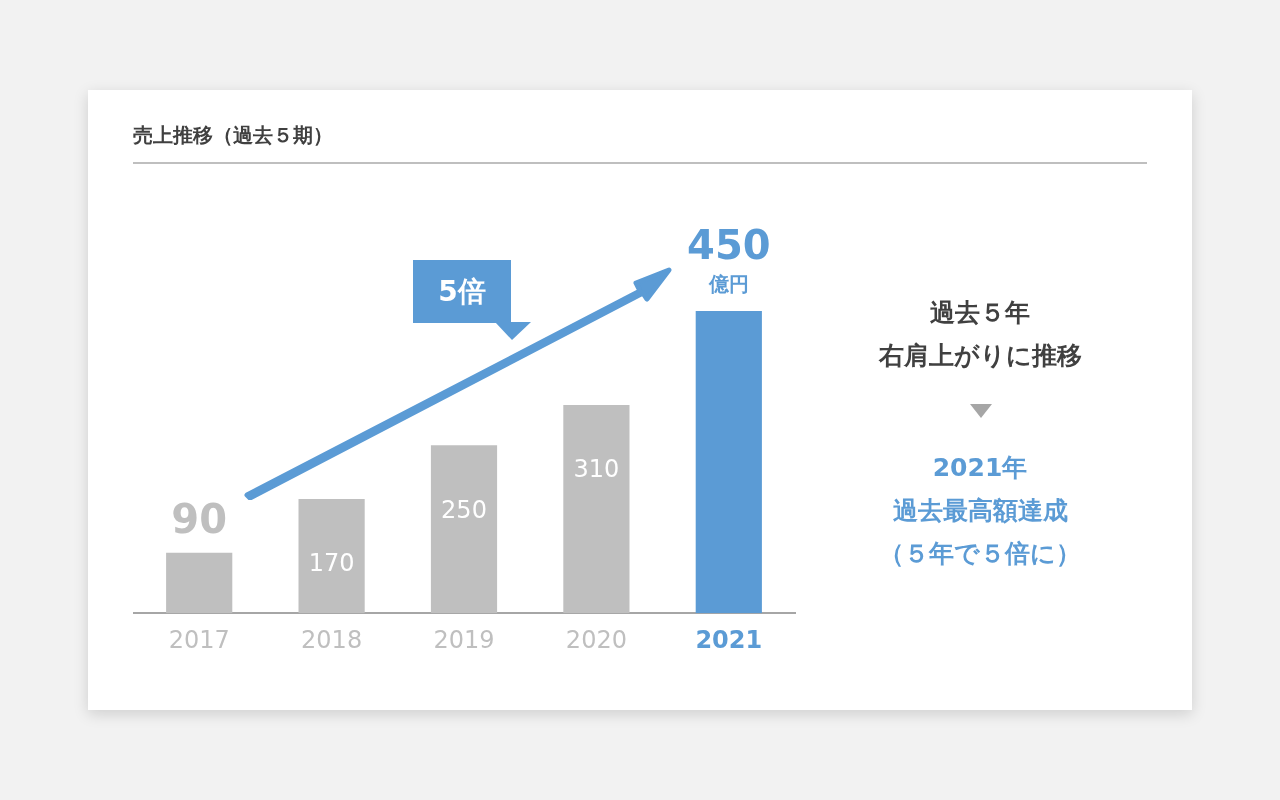 This screenshot has width=1280, height=800. I want to click on x-tick-label: 2021, so click(729, 639).